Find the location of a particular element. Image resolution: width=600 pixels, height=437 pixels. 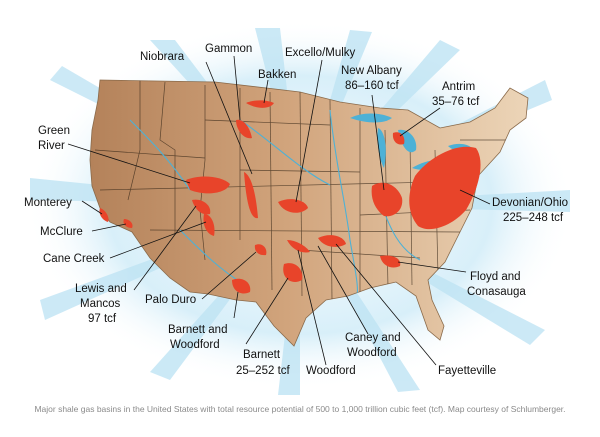

label-gammon: Gammon is located at coordinates (228, 49).